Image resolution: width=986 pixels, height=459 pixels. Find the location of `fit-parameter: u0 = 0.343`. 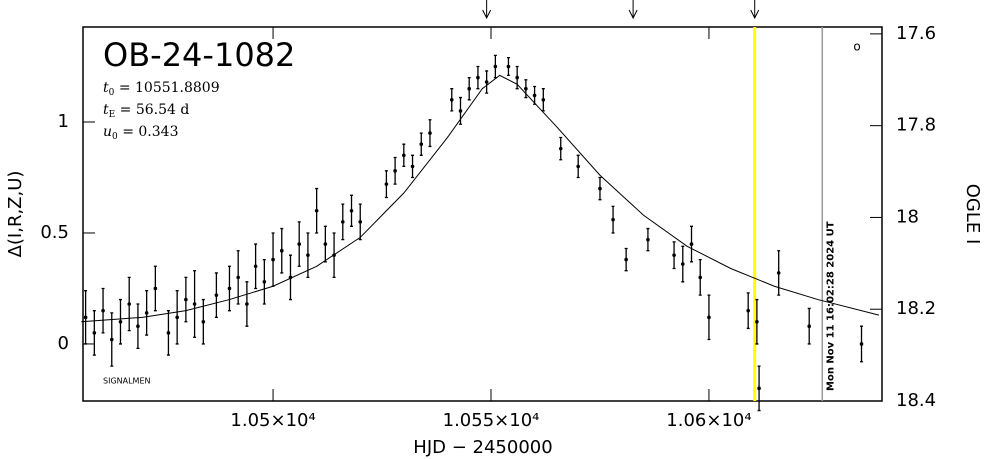

fit-parameter: u0 = 0.343 is located at coordinates (140, 133).